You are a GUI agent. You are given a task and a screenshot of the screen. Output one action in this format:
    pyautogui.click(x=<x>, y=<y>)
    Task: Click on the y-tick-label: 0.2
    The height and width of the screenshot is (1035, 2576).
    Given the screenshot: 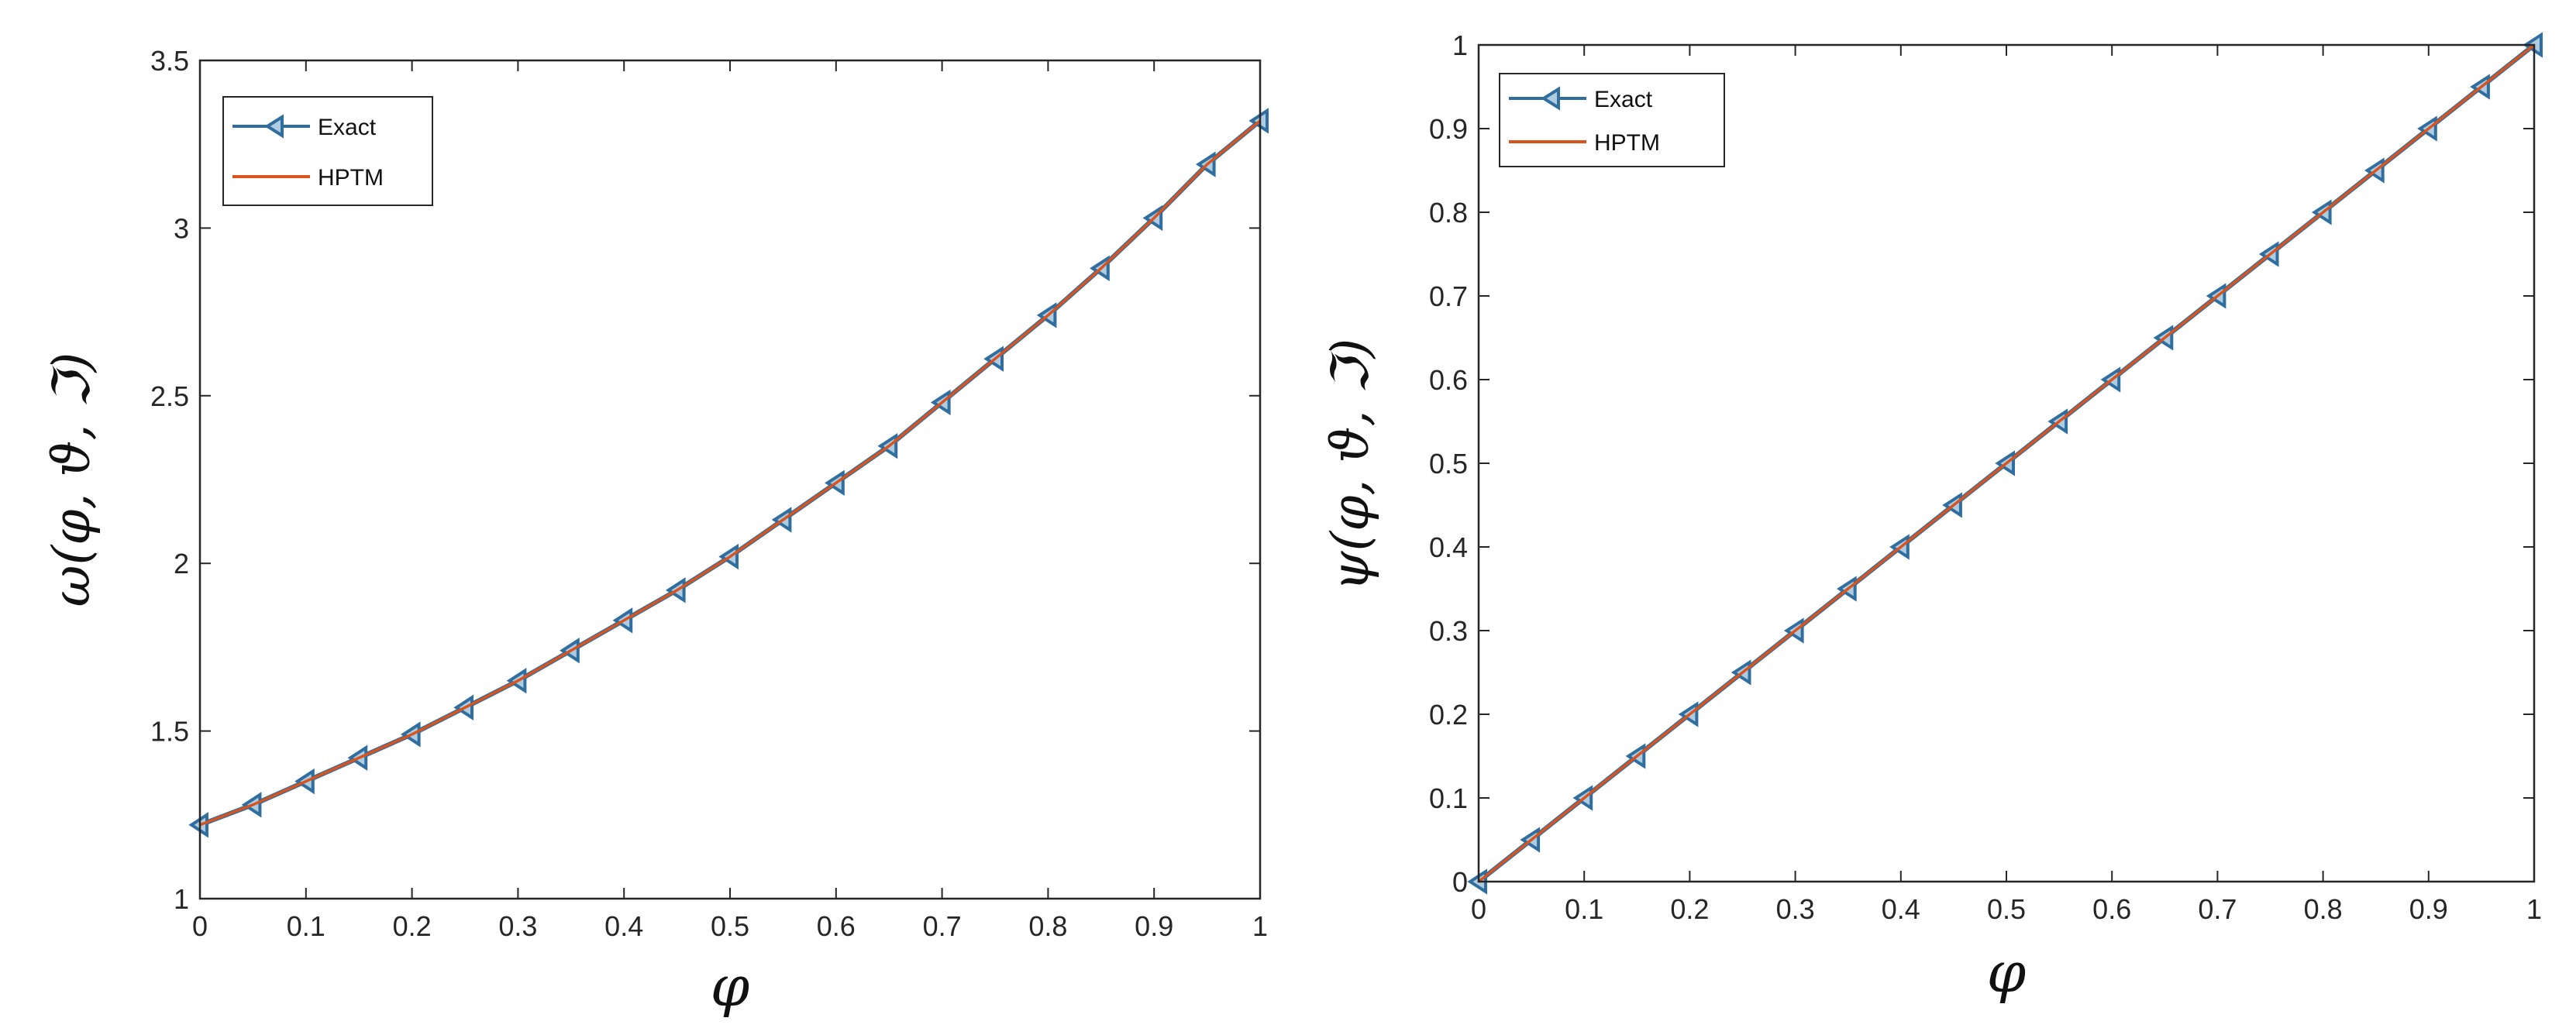 What is the action you would take?
    pyautogui.click(x=1448, y=715)
    